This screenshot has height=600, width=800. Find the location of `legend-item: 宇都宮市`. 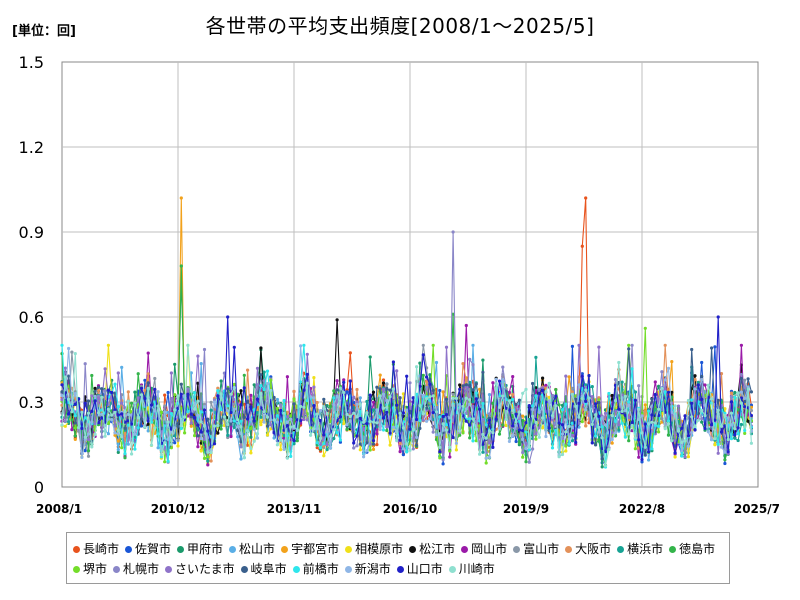

legend-item: 宇都宮市 is located at coordinates (310, 549).